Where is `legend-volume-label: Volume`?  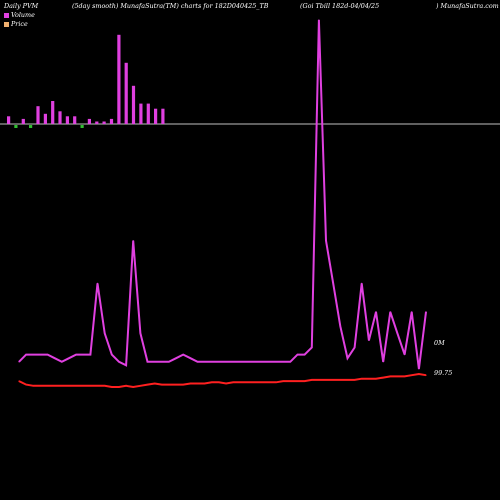 legend-volume-label: Volume is located at coordinates (23, 15).